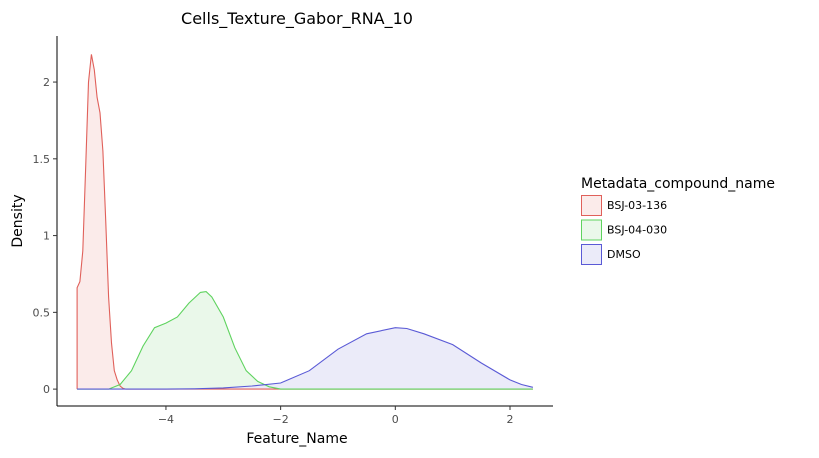 This screenshot has height=458, width=819. Describe the element at coordinates (46, 389) in the screenshot. I see `y-tick-label: 0` at that location.